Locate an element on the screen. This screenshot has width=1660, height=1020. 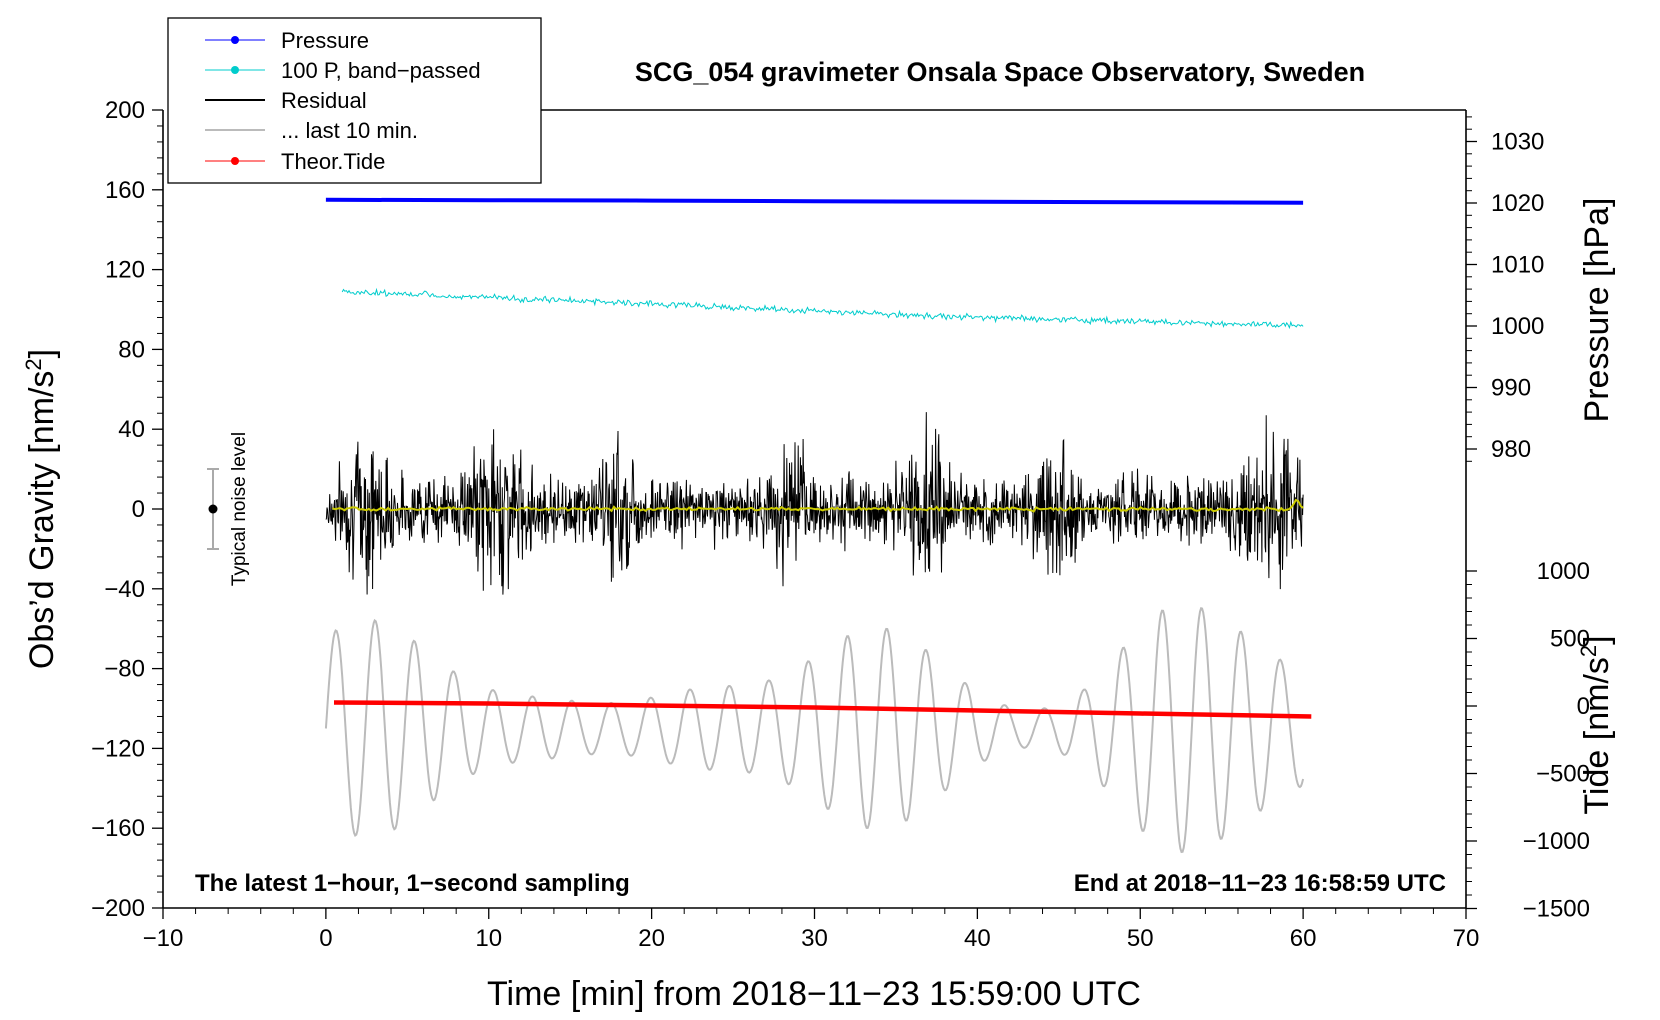
residual-line is located at coordinates (814, 503).